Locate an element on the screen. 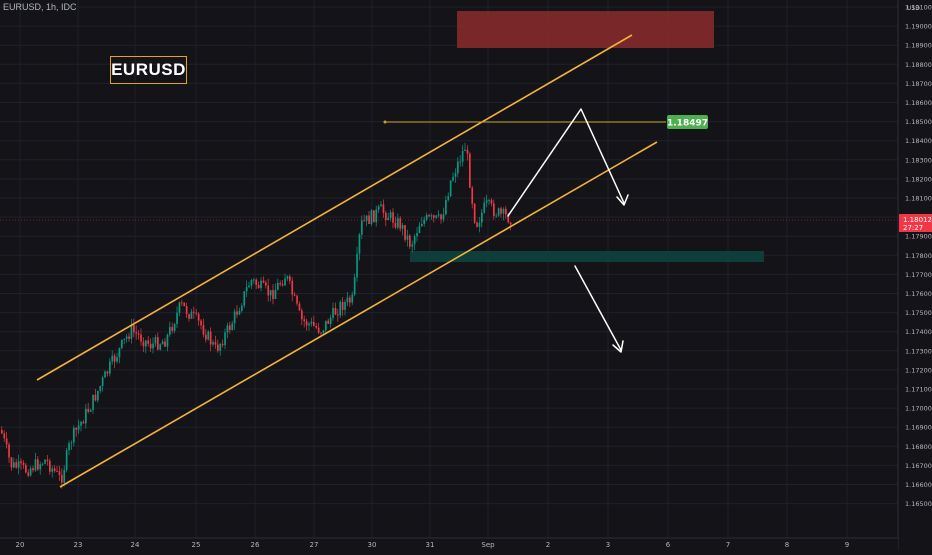  price-tick-label: 1.18900 is located at coordinates (918, 46).